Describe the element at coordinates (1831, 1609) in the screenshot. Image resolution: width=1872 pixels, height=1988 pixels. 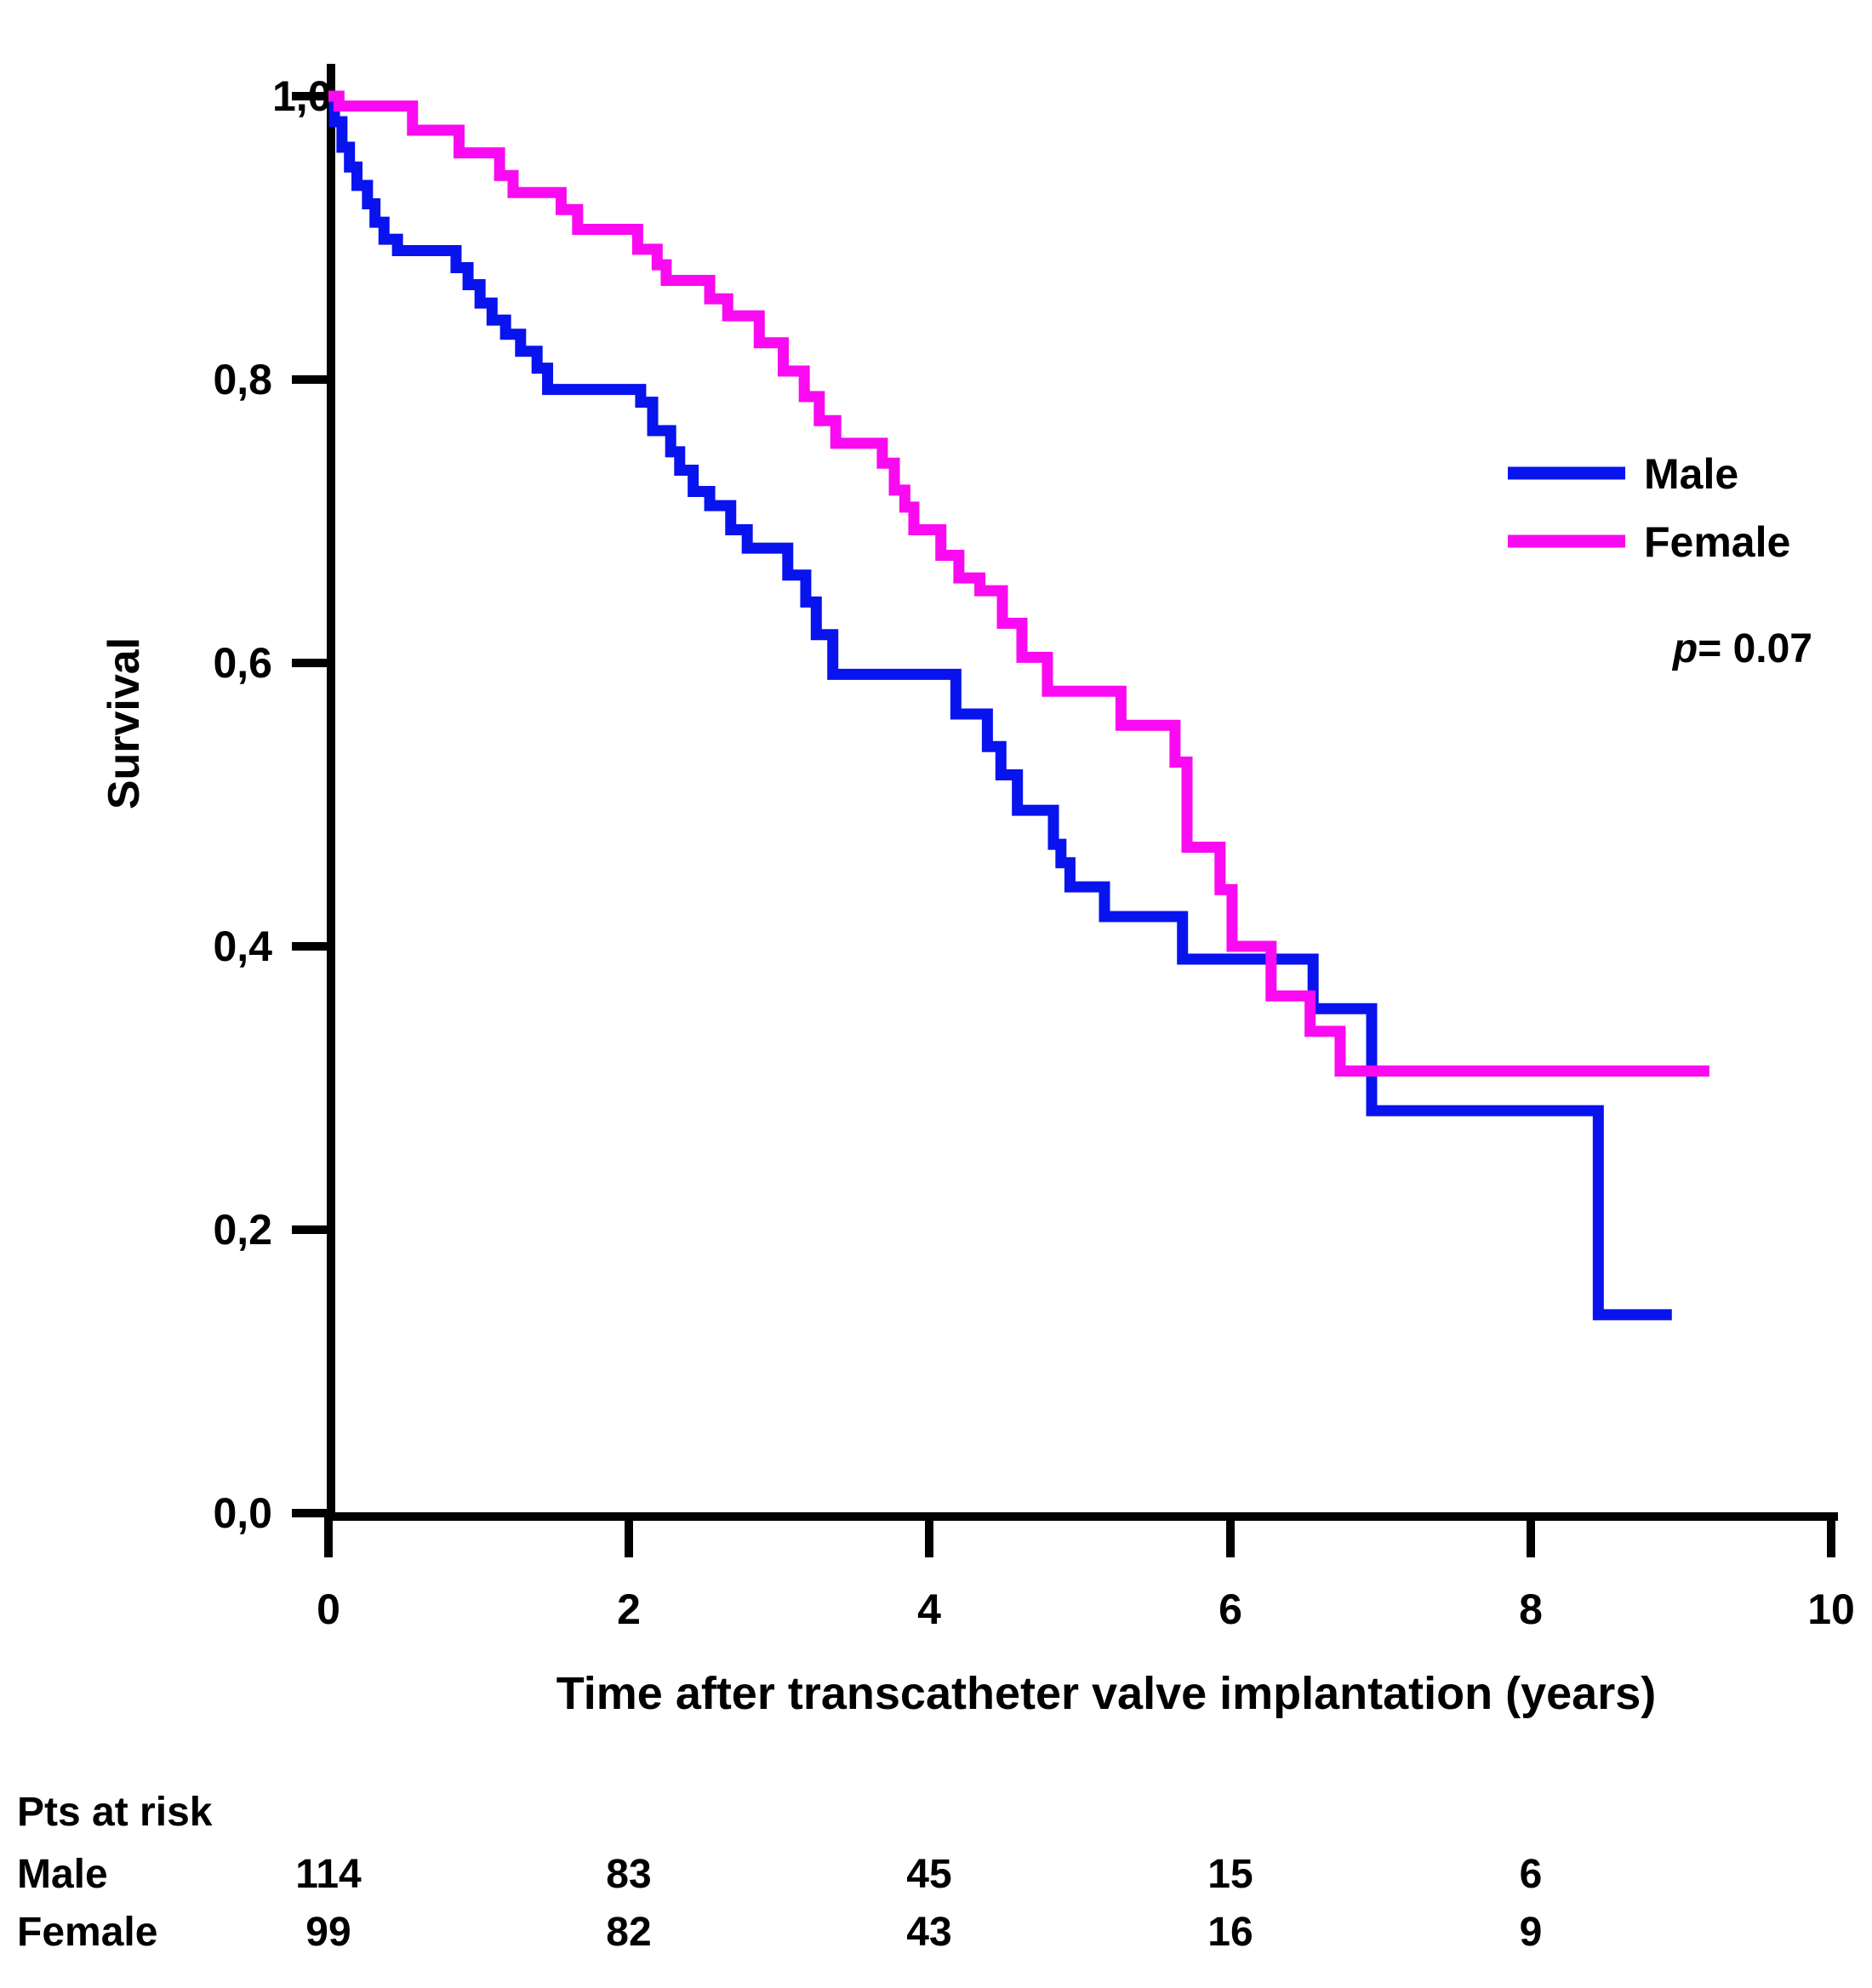
I see `x-tick-label: 10` at that location.